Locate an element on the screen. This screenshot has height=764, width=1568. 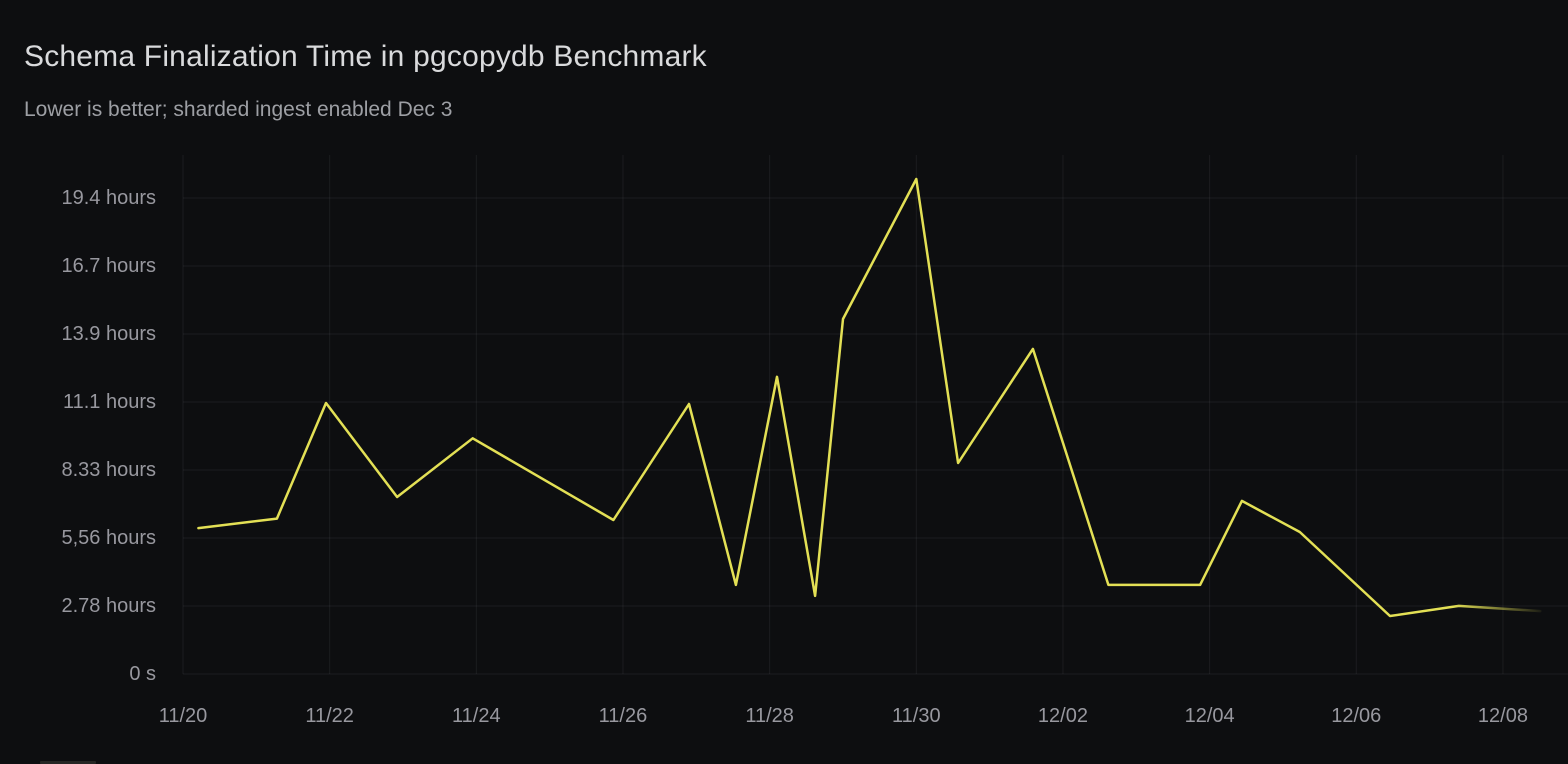
y-axis-tick-label: 2.78 hours is located at coordinates (108, 606).